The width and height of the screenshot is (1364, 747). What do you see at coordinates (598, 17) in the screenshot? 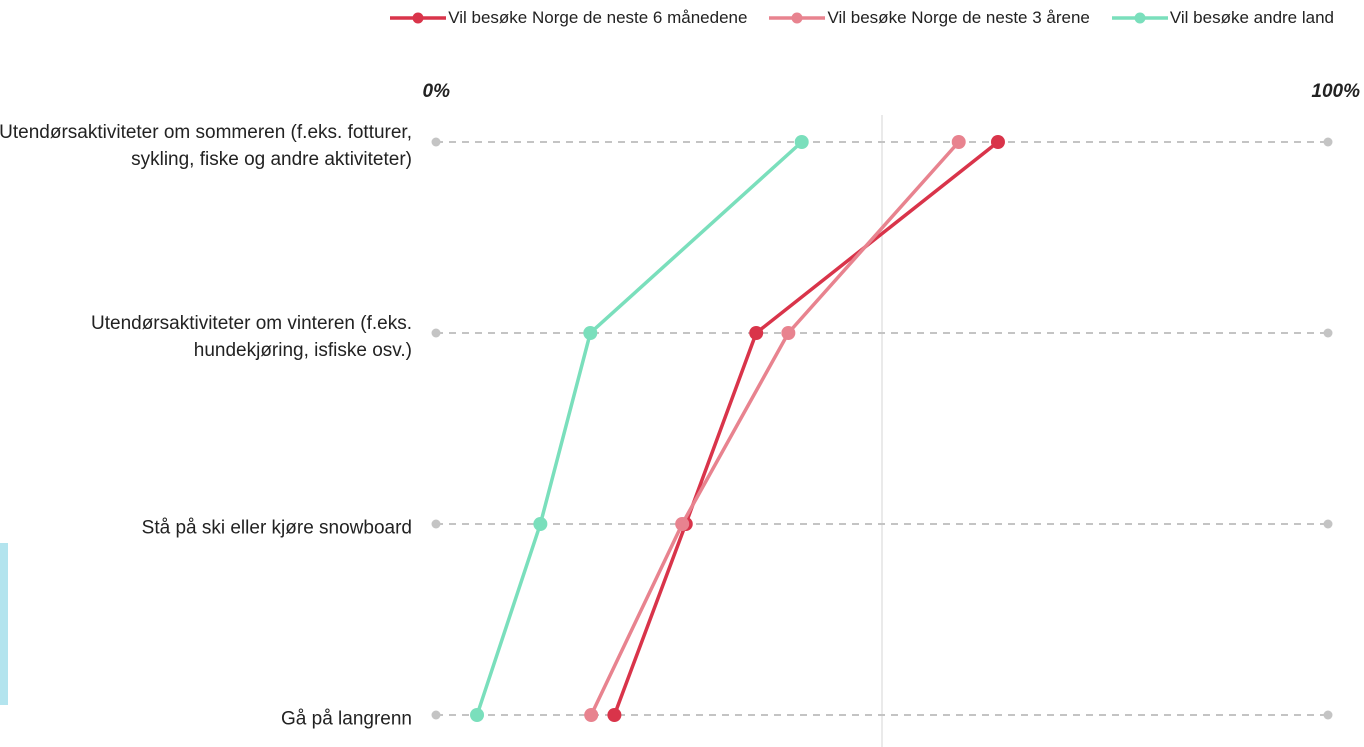
I see `legend-label: Vil besøke Norge de neste 6 månedene` at bounding box center [598, 17].